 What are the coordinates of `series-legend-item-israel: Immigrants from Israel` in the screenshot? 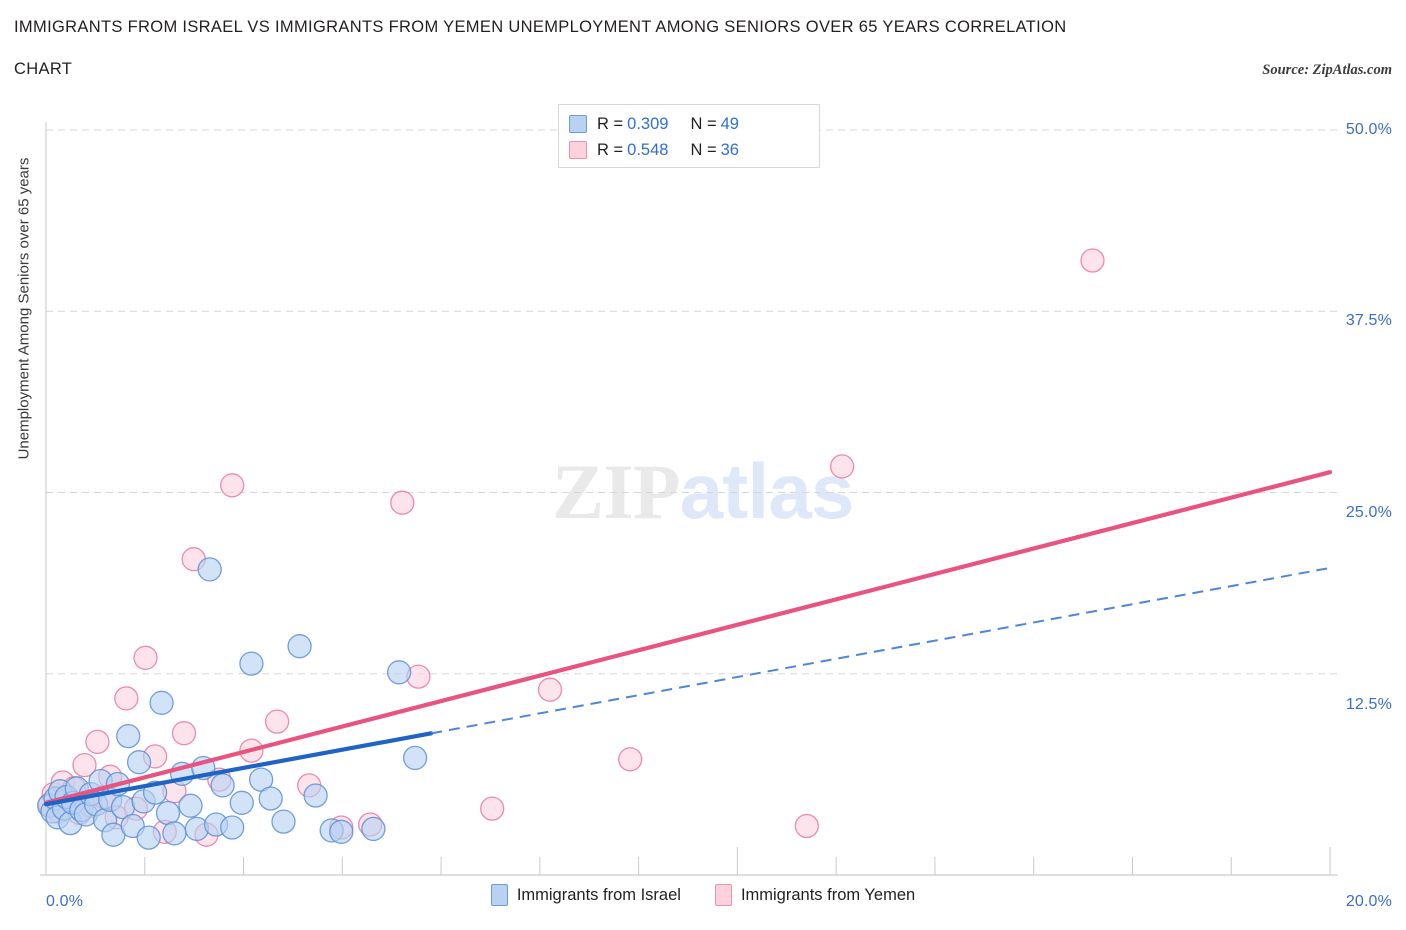 It's located at (585, 895).